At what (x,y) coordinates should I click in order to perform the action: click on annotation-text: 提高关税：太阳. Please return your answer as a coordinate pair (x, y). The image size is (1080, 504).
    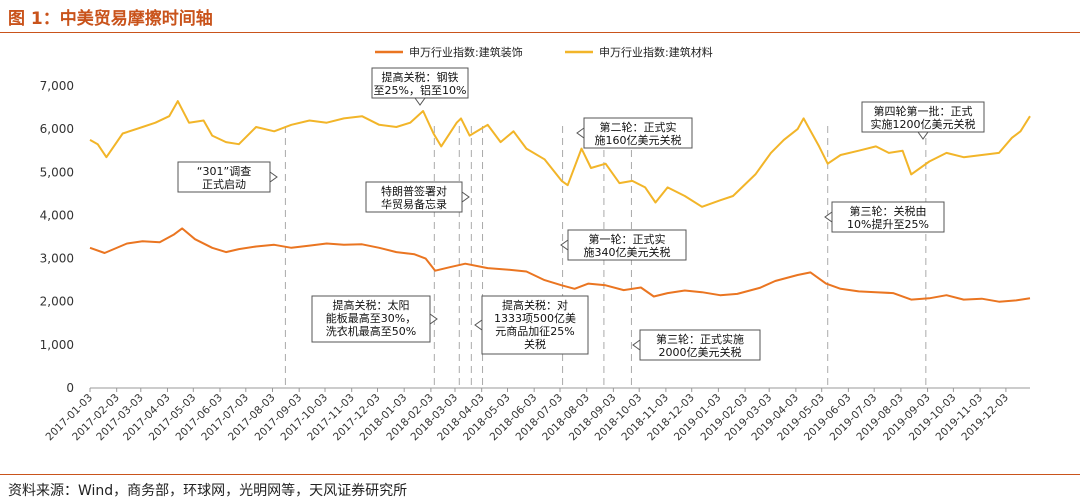
    Looking at the image, I should click on (371, 305).